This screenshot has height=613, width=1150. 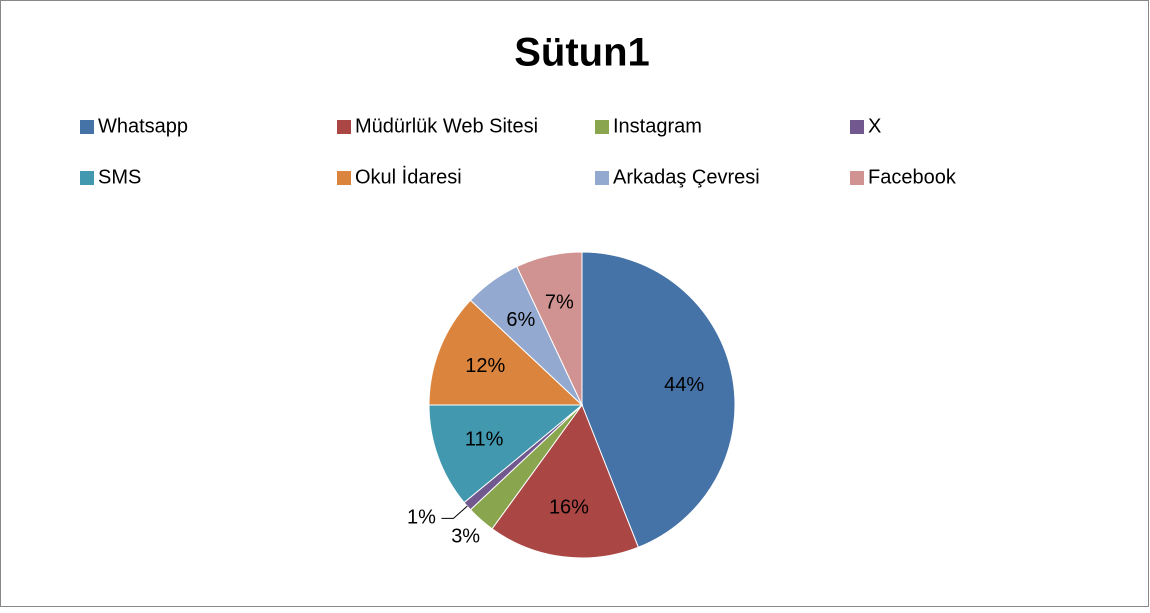 What do you see at coordinates (446, 126) in the screenshot?
I see `legend-label: Müdürlük Web Sitesi` at bounding box center [446, 126].